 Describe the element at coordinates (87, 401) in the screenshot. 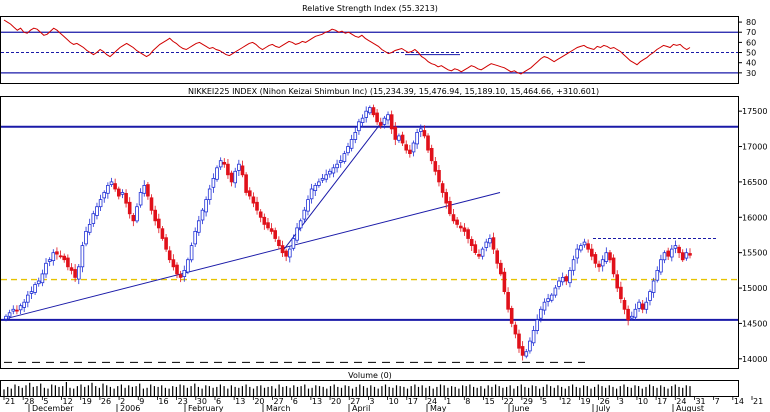

I see `x-day-label: 19` at that location.